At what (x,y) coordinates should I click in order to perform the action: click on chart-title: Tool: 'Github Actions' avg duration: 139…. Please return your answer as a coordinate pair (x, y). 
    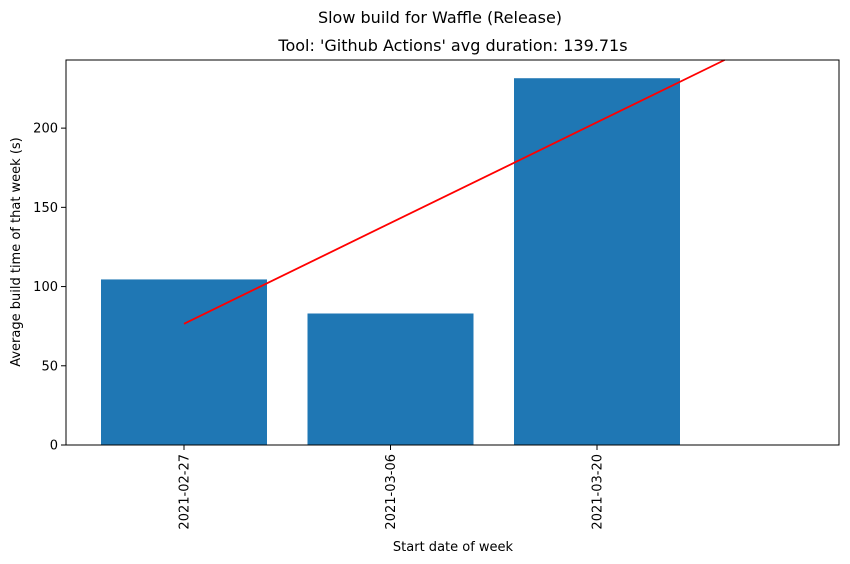
    Looking at the image, I should click on (452, 45).